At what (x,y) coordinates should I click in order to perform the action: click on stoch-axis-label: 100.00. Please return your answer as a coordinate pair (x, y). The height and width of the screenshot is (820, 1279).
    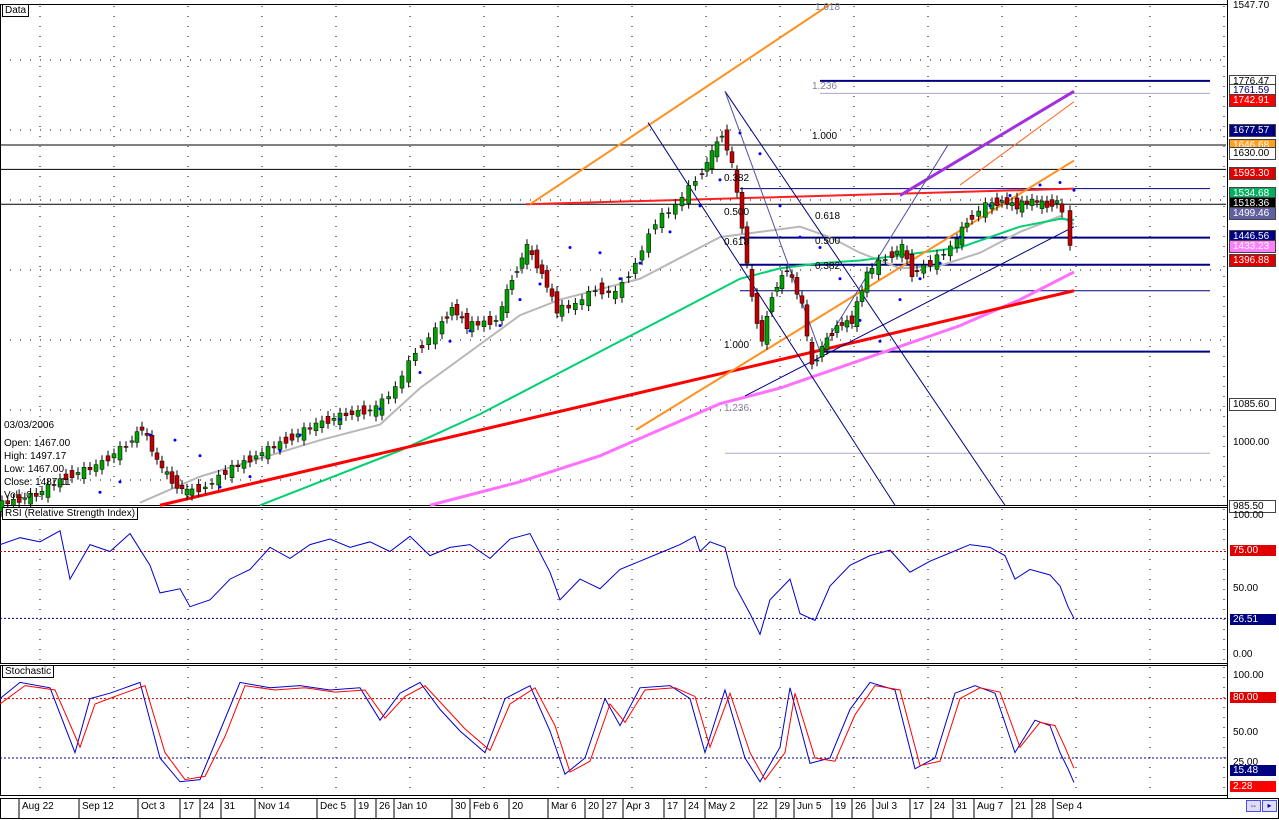
    Looking at the image, I should click on (1248, 675).